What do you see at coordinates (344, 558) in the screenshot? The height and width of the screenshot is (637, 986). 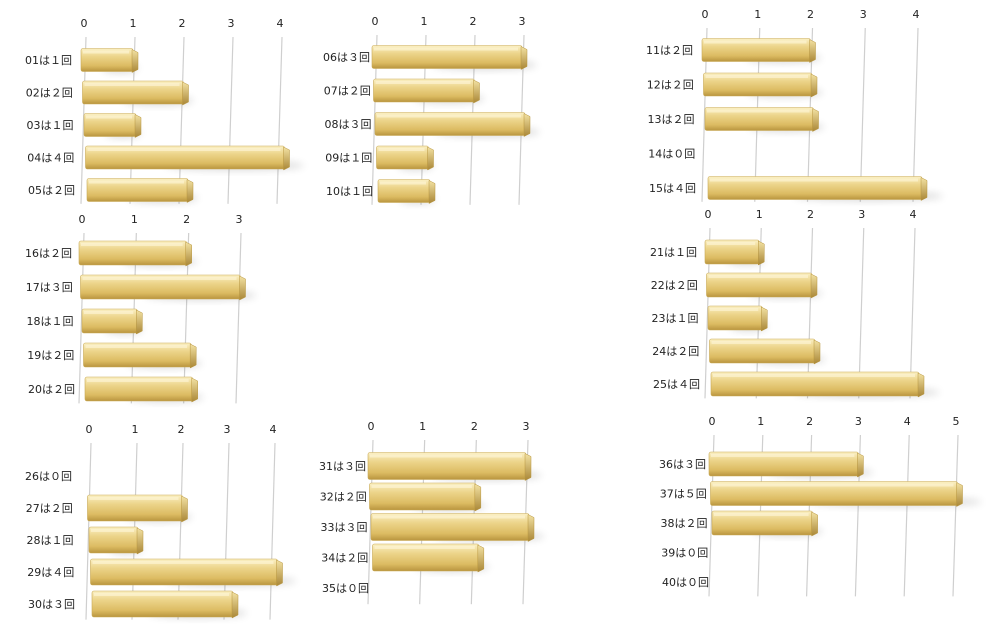 I see `category-label: 34は２回` at bounding box center [344, 558].